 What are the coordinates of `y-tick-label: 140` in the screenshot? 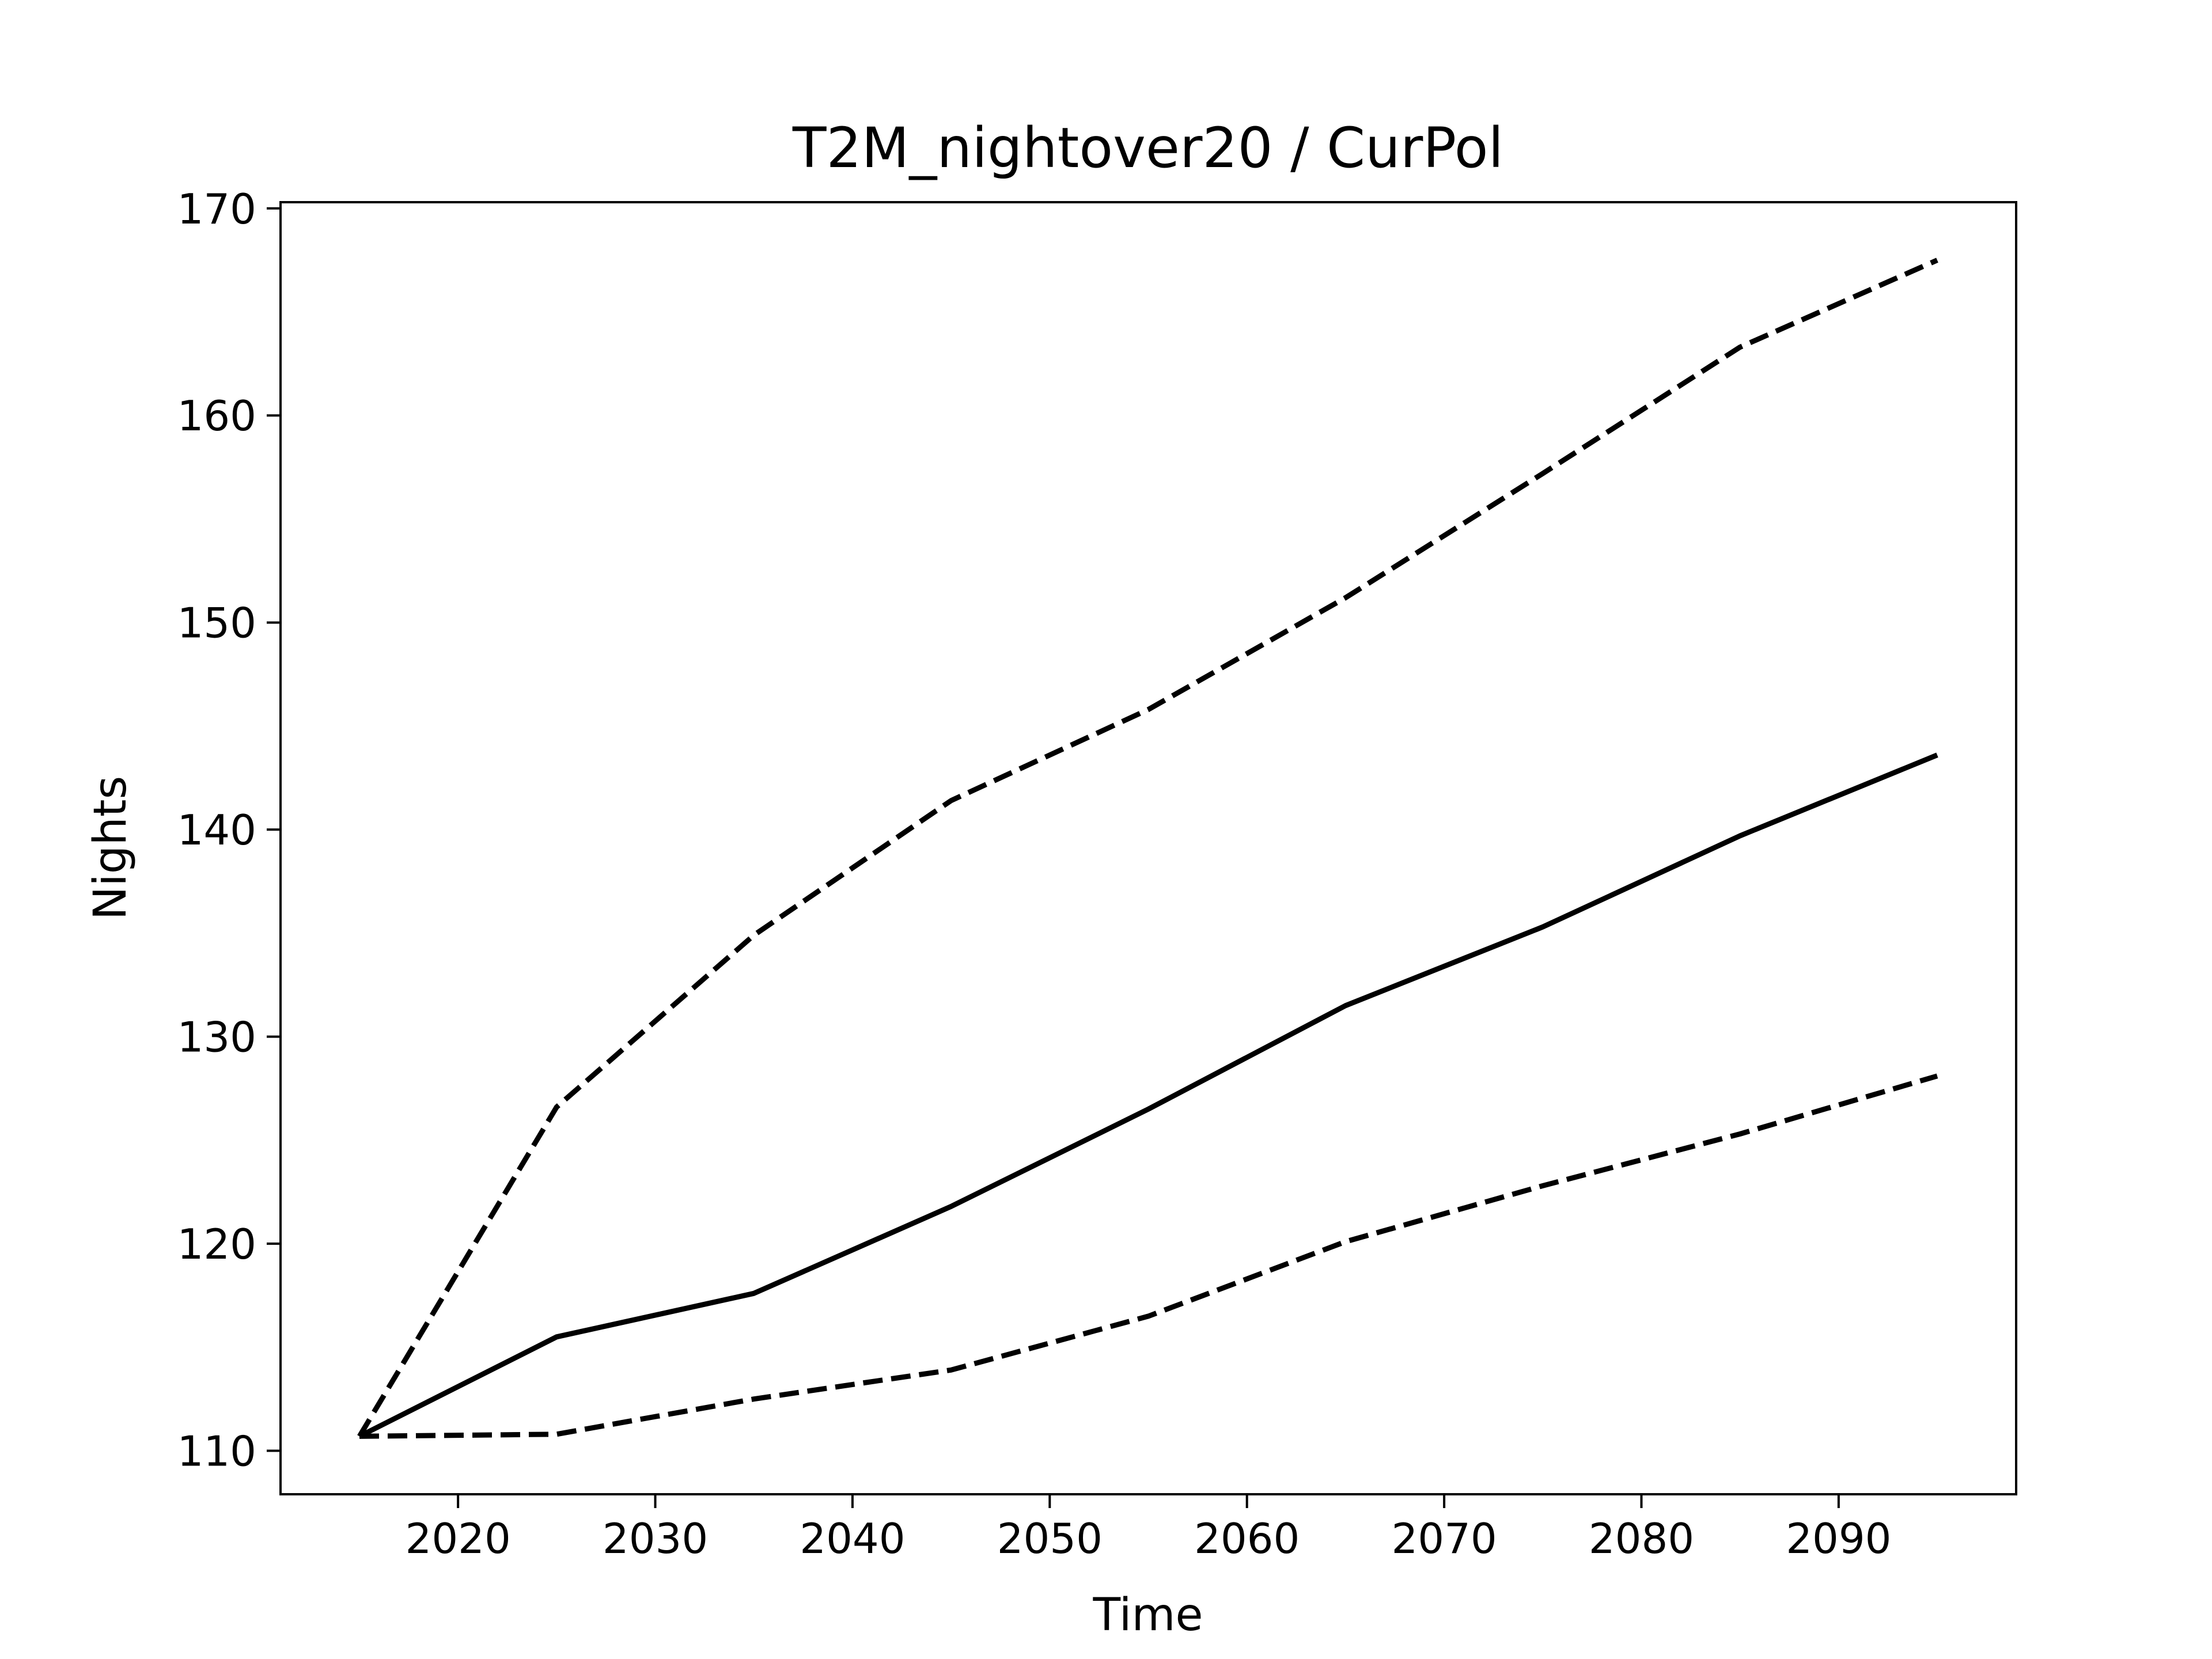 It's located at (216, 830).